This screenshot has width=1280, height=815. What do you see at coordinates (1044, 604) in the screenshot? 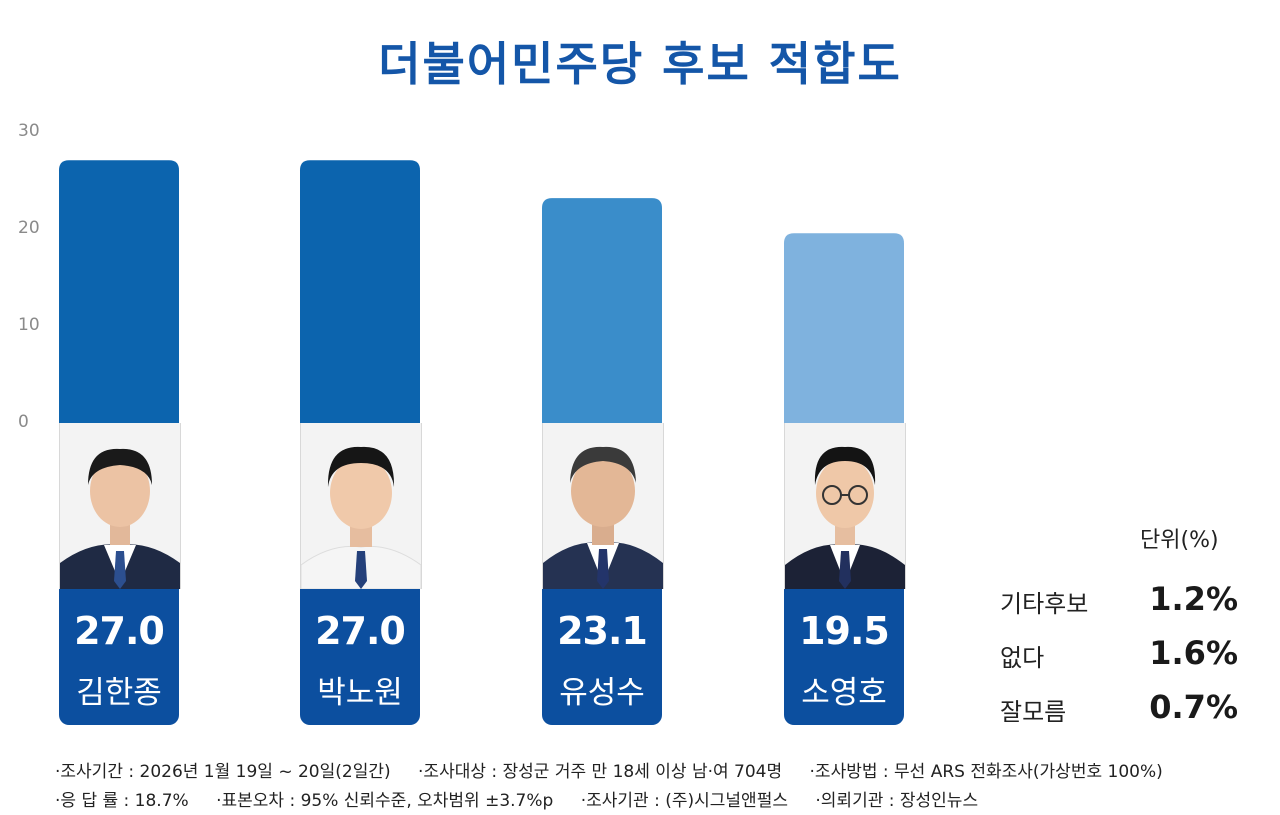
I see `extra-label: 기타후보` at bounding box center [1044, 604].